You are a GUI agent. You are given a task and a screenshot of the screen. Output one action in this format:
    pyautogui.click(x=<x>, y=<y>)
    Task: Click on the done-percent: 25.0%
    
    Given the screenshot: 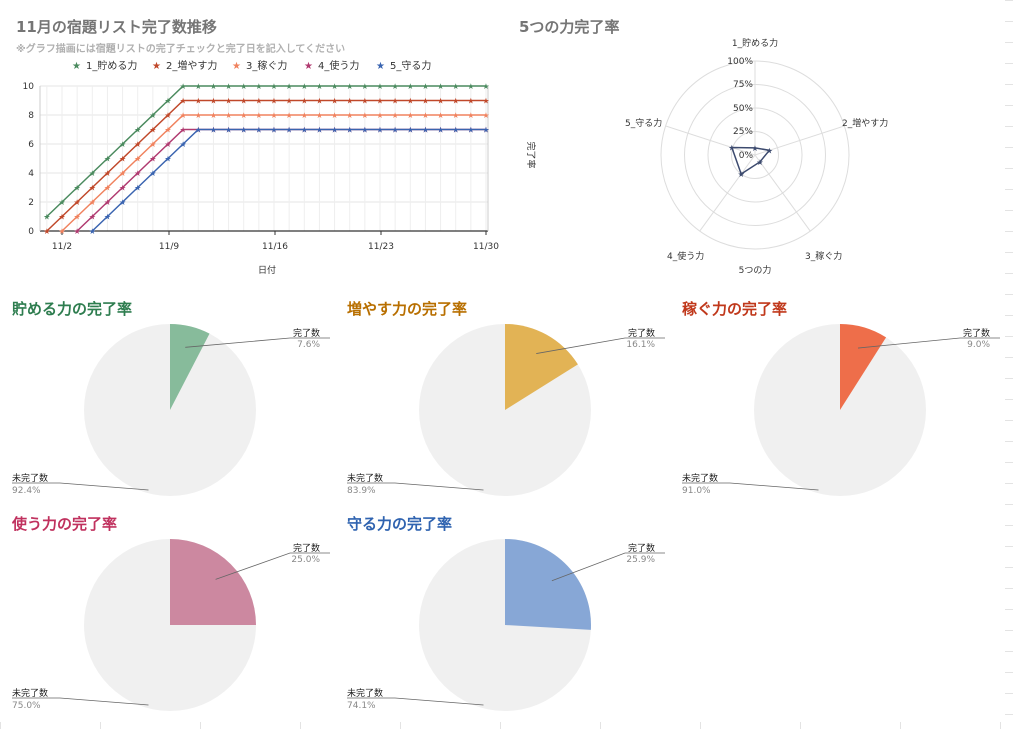 What is the action you would take?
    pyautogui.click(x=305, y=560)
    